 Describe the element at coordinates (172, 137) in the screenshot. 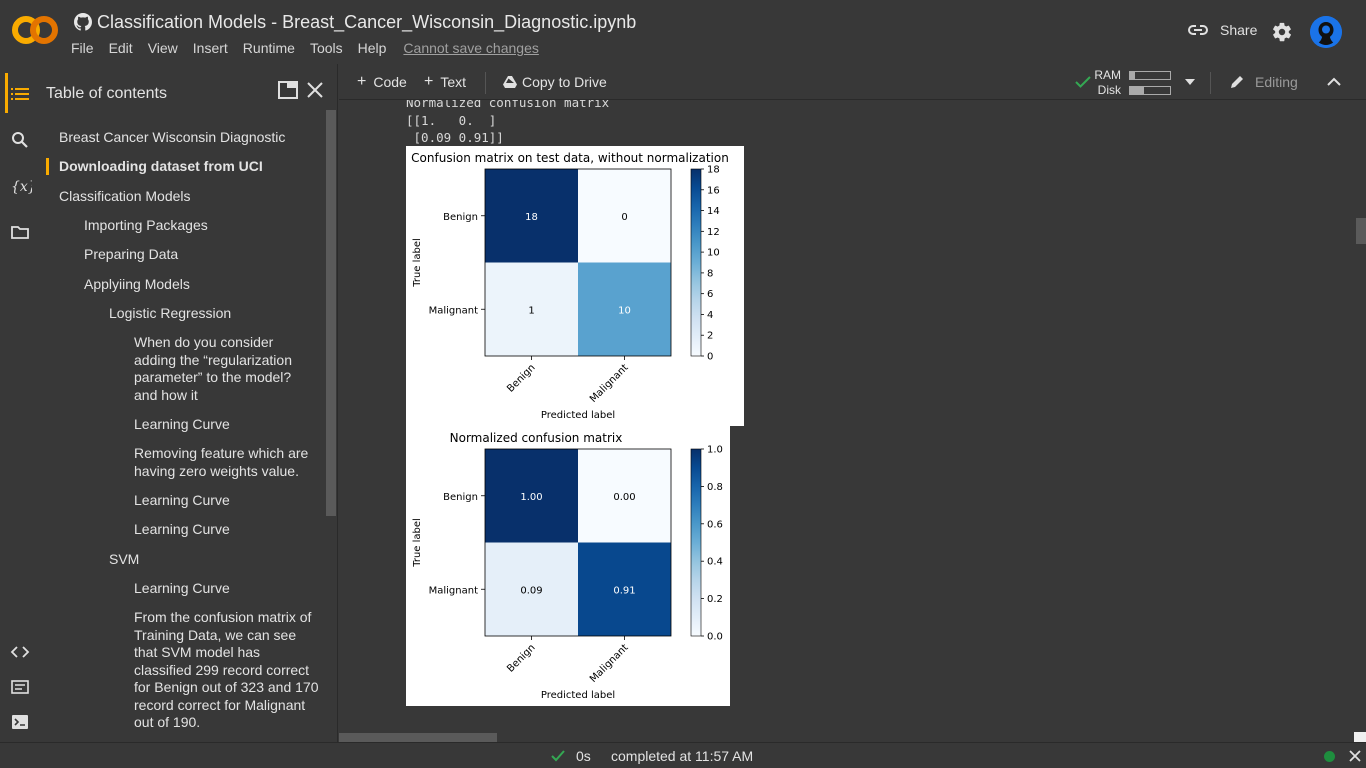

I see `toc-item-breast-cancer: Breast Cancer Wisconsin Diagnostic` at that location.